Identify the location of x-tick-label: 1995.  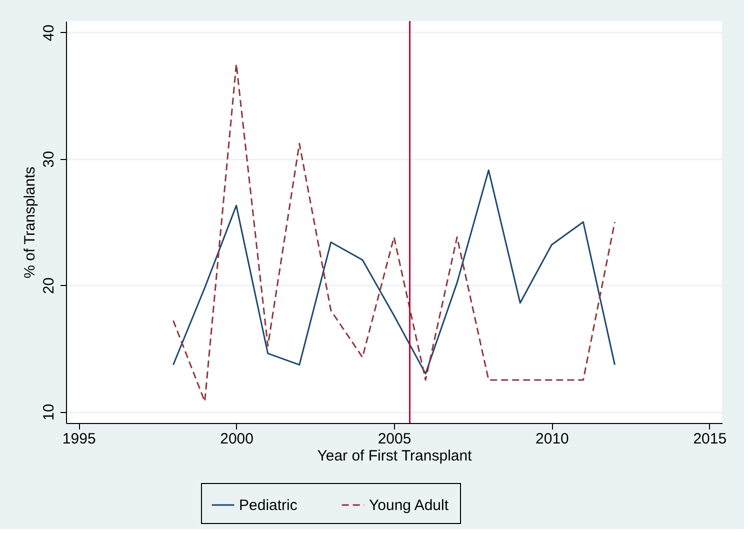
(79, 439).